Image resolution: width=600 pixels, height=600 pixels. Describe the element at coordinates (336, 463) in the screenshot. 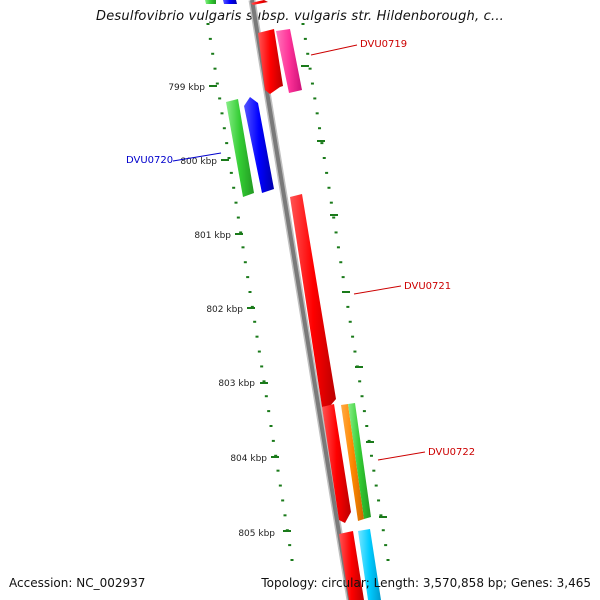

I see `gene-red-dvu0722` at that location.